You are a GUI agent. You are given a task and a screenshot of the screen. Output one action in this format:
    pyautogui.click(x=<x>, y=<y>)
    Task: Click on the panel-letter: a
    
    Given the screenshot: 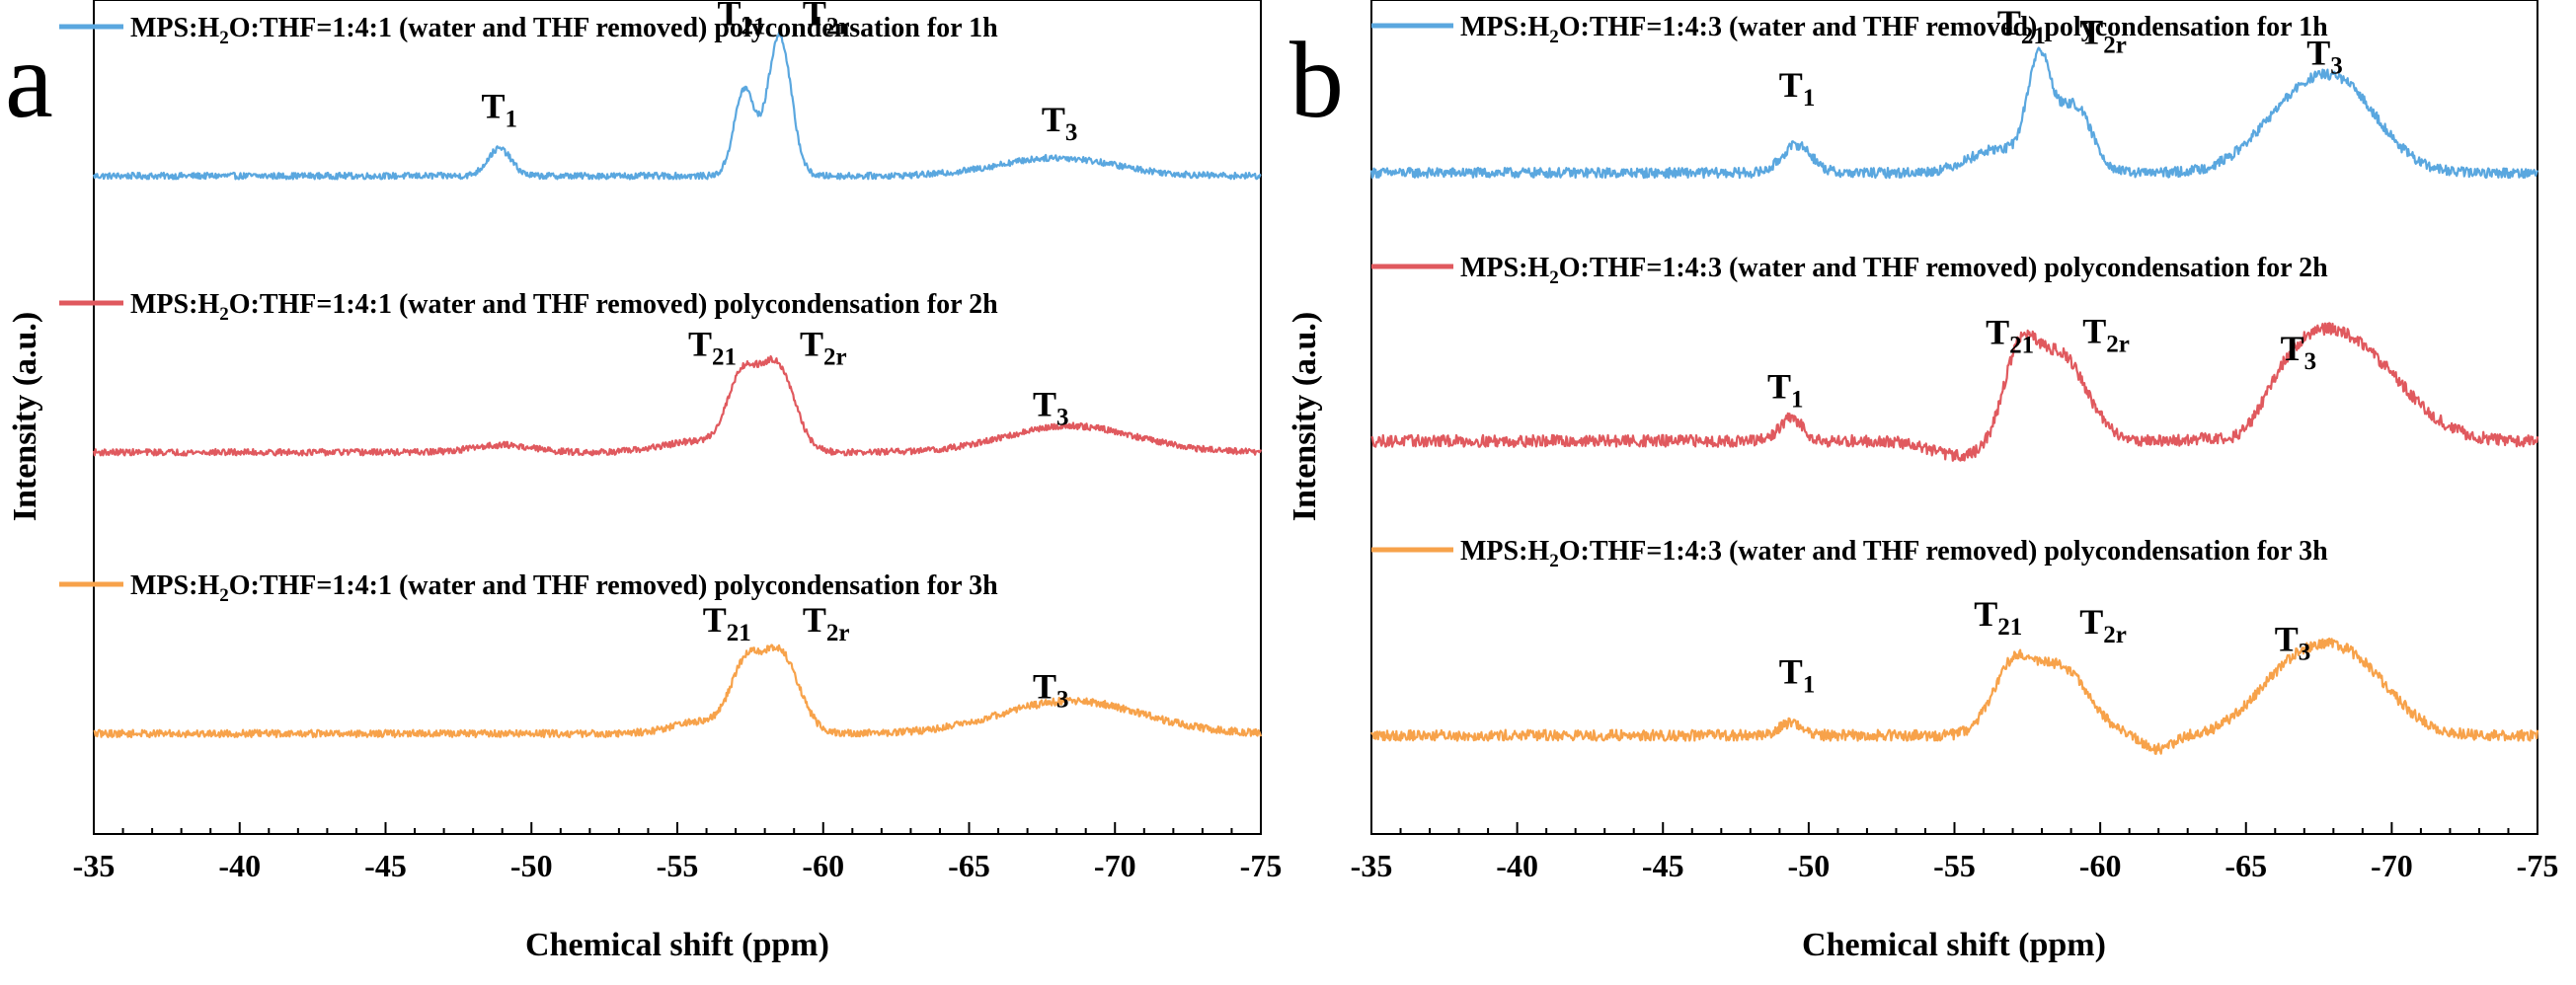 What is the action you would take?
    pyautogui.click(x=29, y=80)
    